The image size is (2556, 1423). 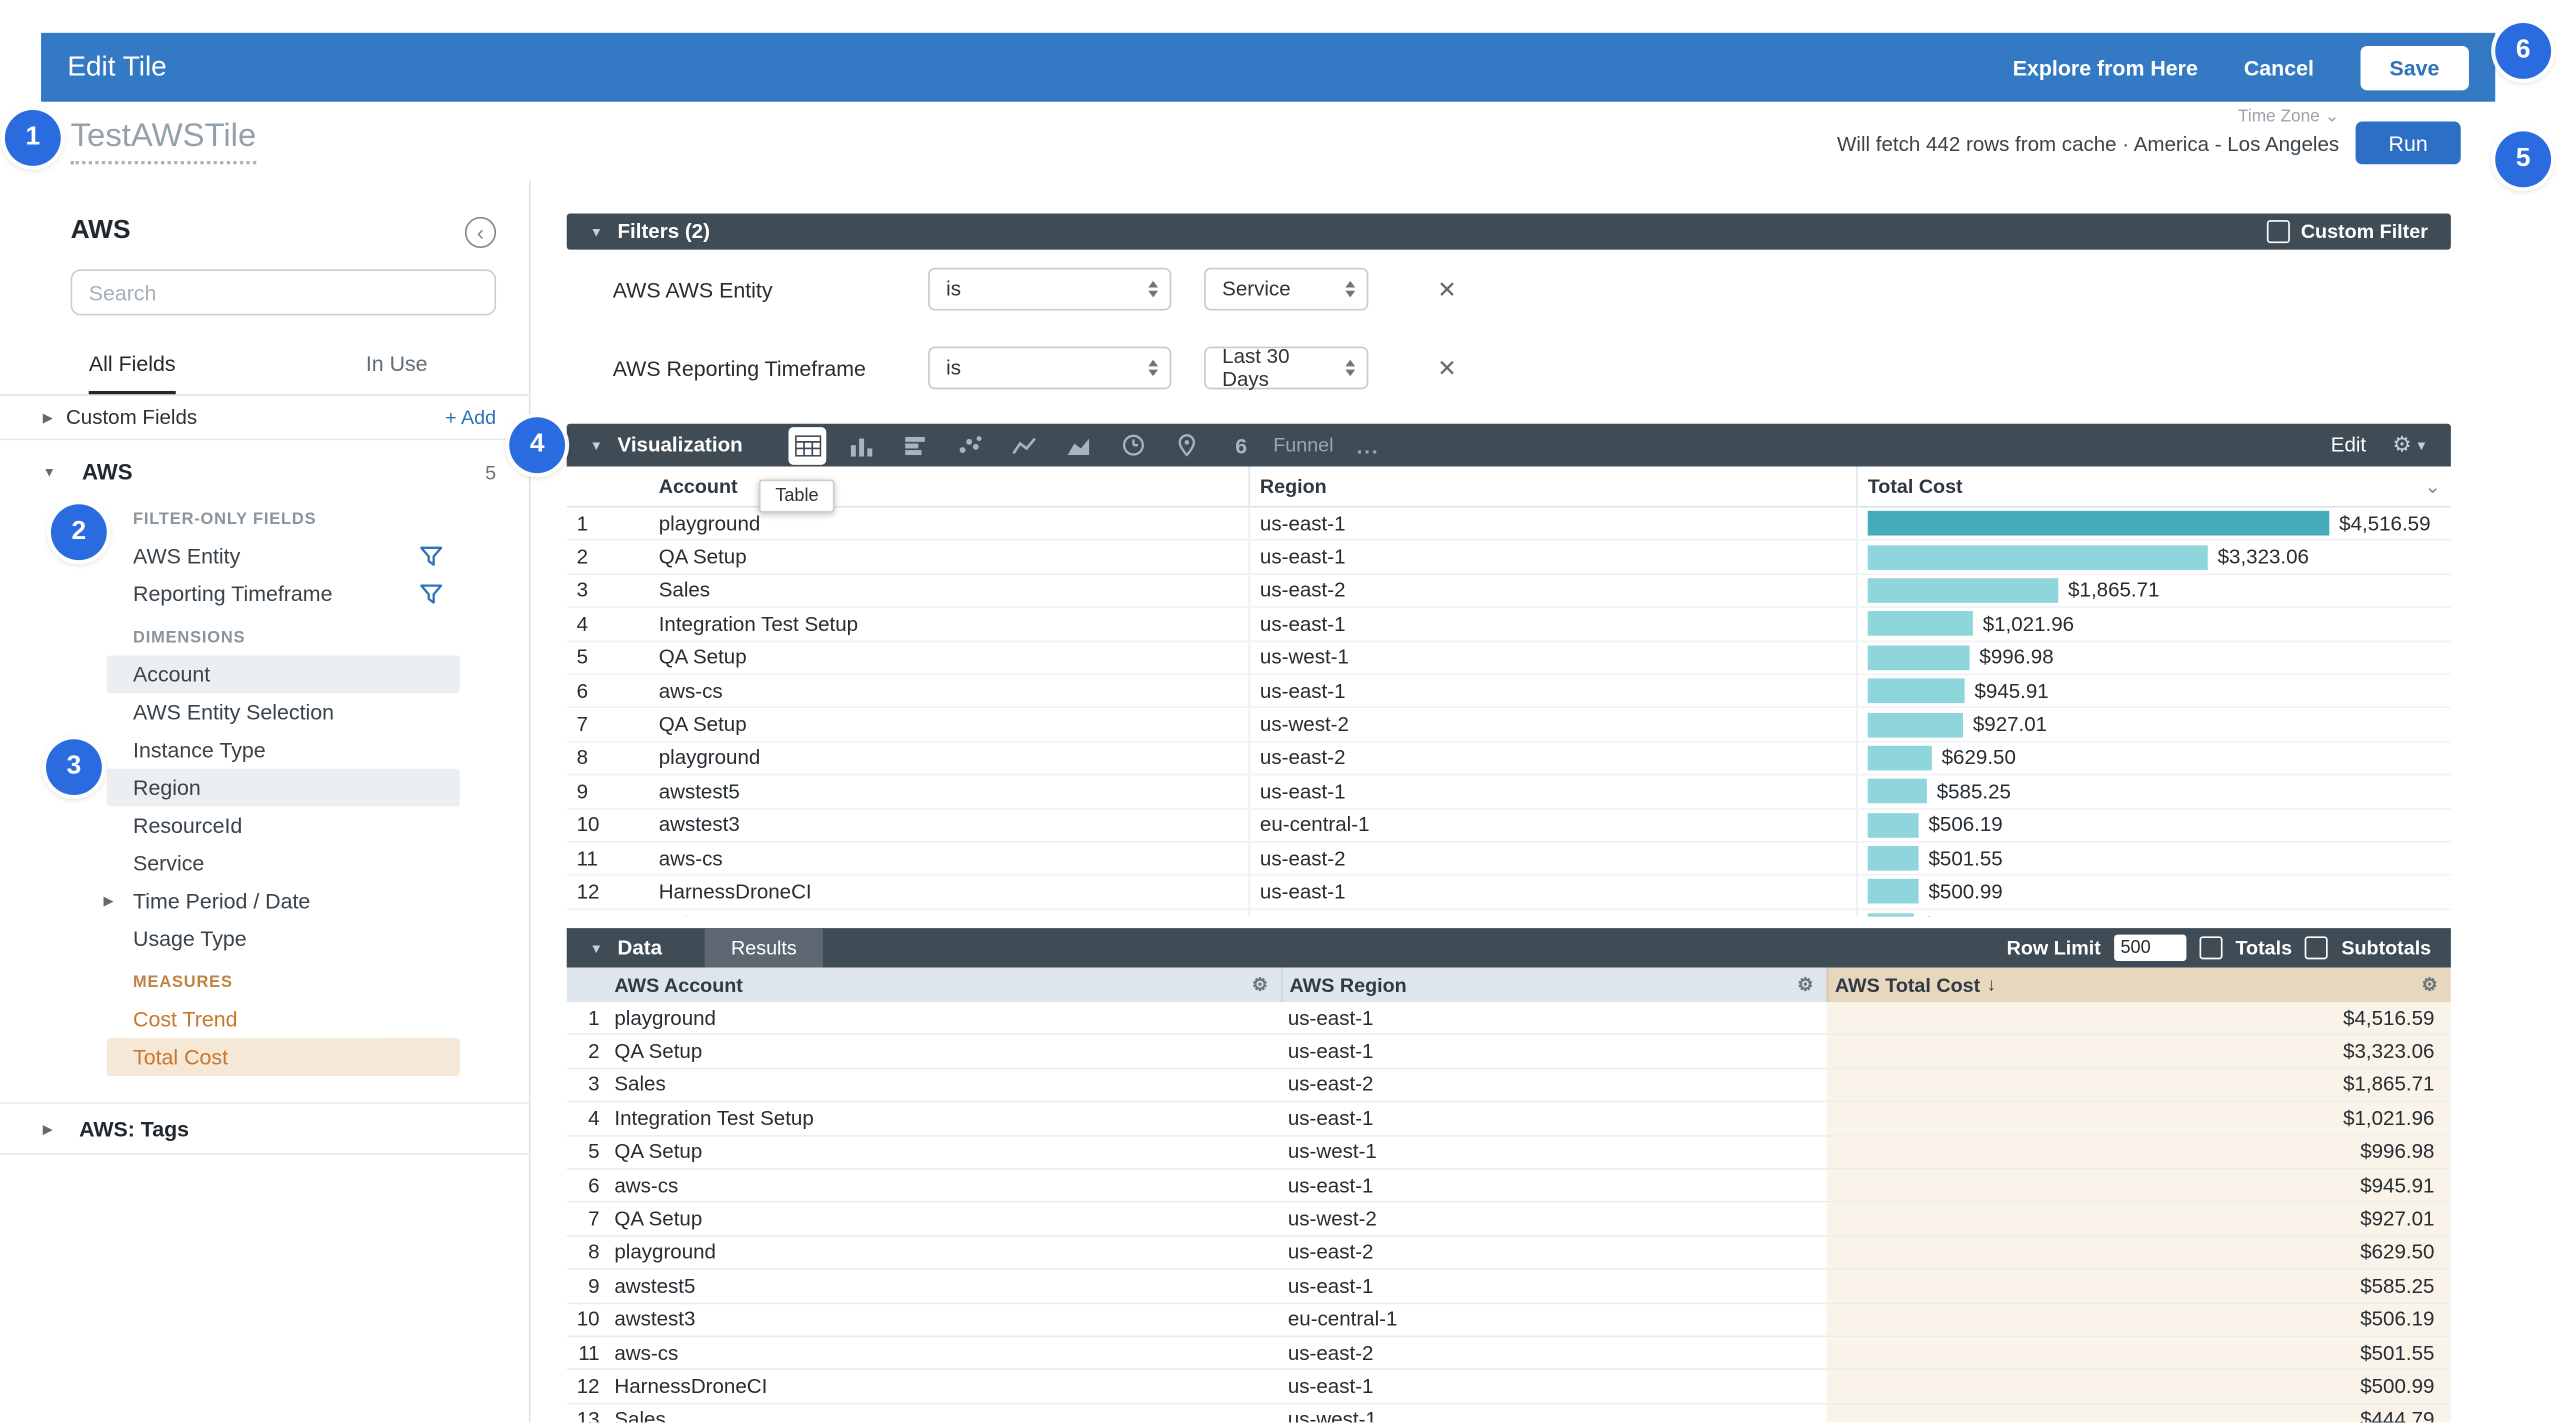 I want to click on edit-viz-button: Edit, so click(x=2348, y=445).